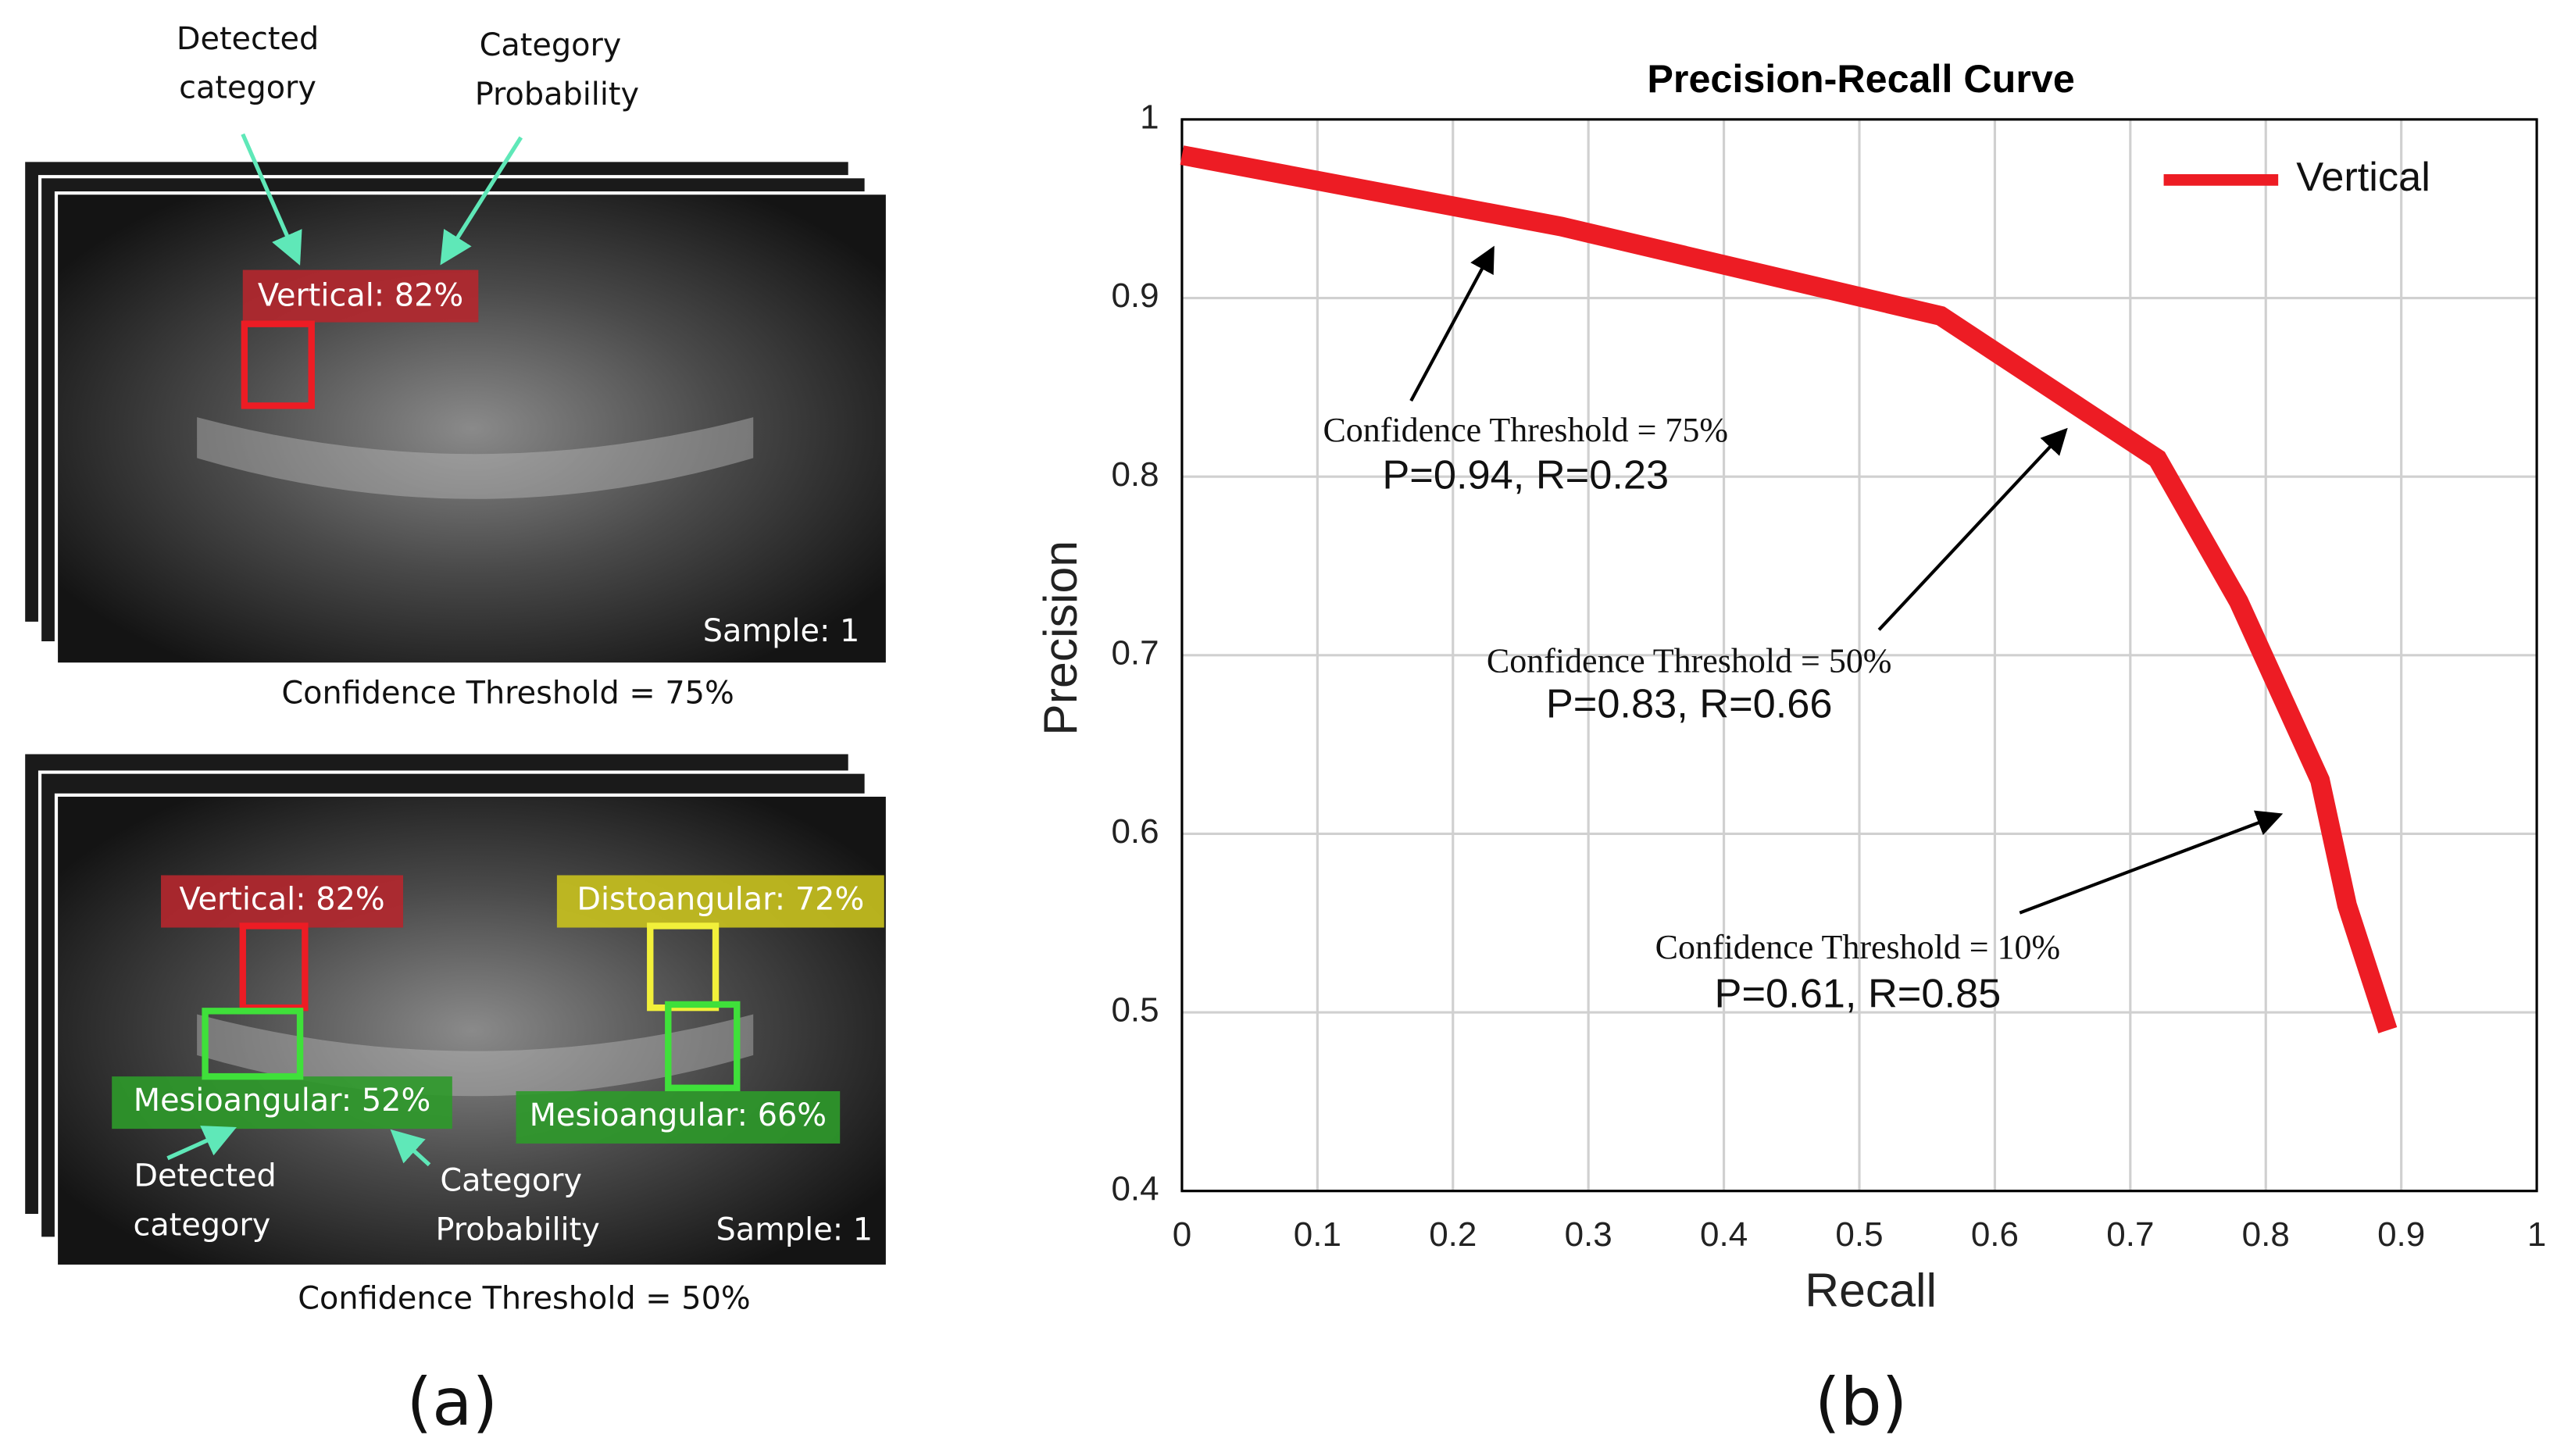 This screenshot has width=2557, height=1456. Describe the element at coordinates (1525, 475) in the screenshot. I see `annotation-detail: P=0.94, R=0.23` at that location.